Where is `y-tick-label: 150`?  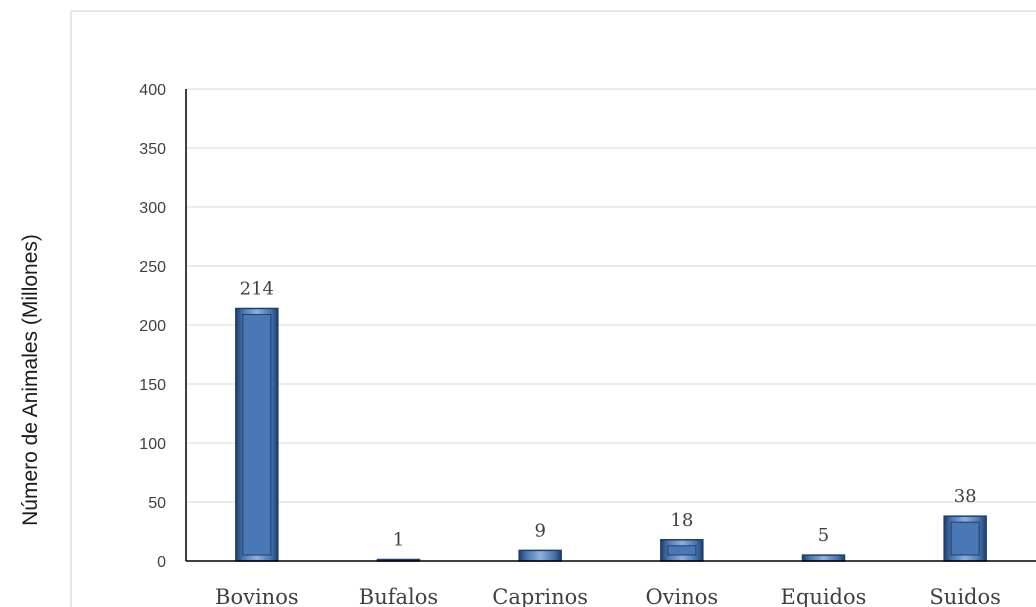
y-tick-label: 150 is located at coordinates (152, 385).